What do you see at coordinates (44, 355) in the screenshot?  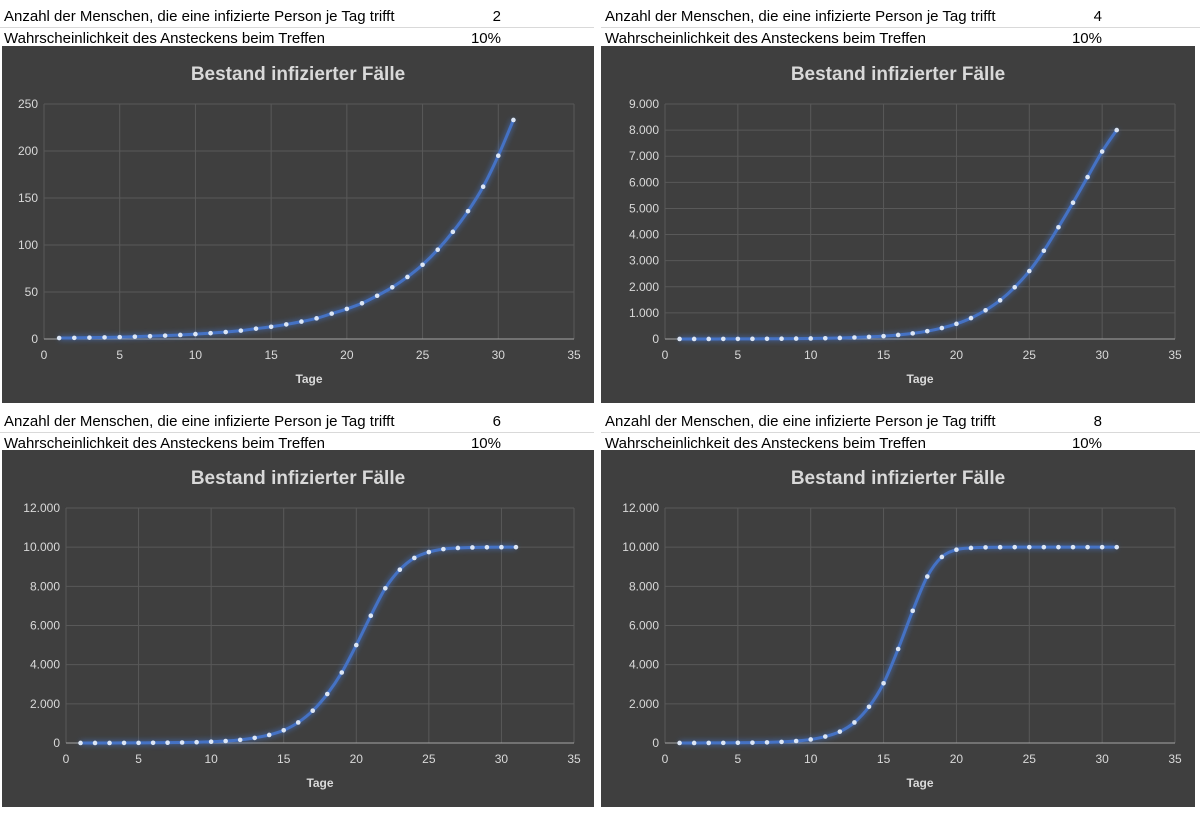 I see `x-tick-label: 0` at bounding box center [44, 355].